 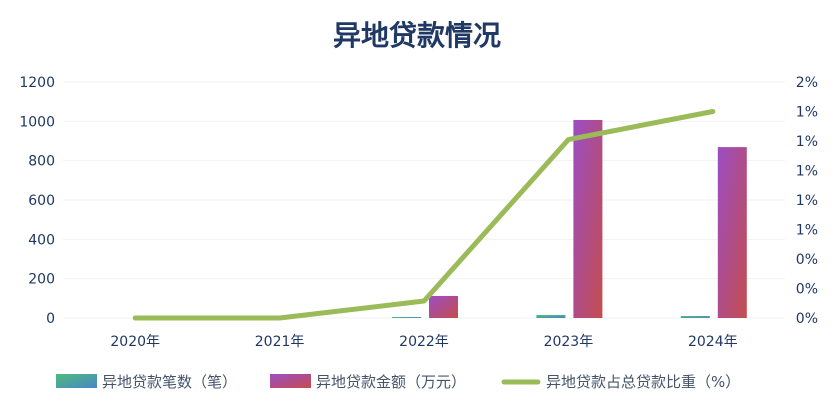 What do you see at coordinates (280, 342) in the screenshot?
I see `x-tick-label: 2021年` at bounding box center [280, 342].